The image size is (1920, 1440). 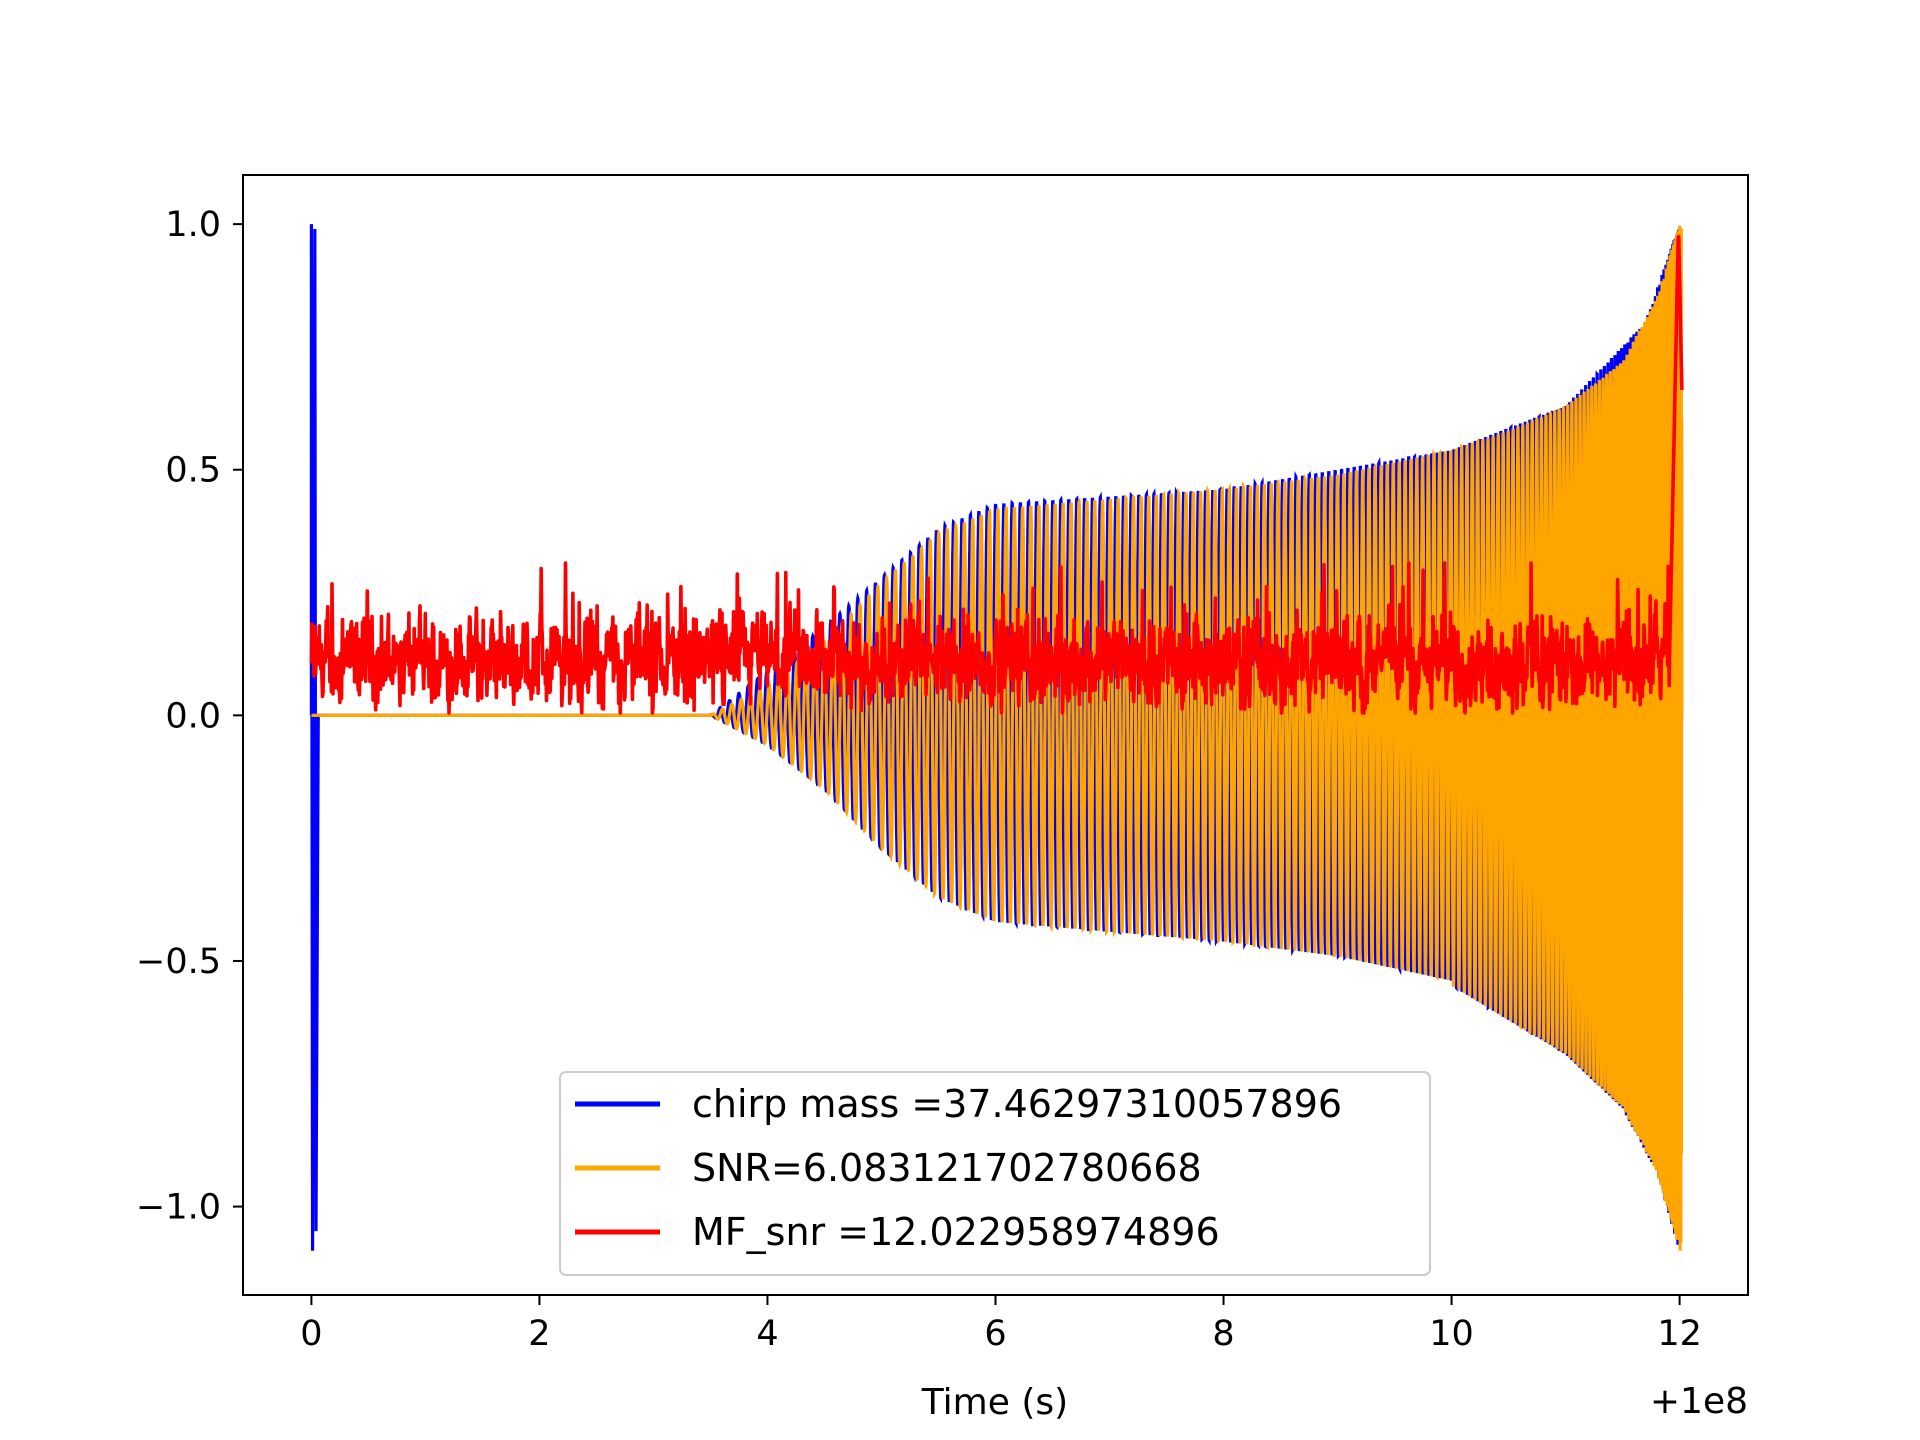 I want to click on x-tick-label: 12, so click(x=1679, y=1334).